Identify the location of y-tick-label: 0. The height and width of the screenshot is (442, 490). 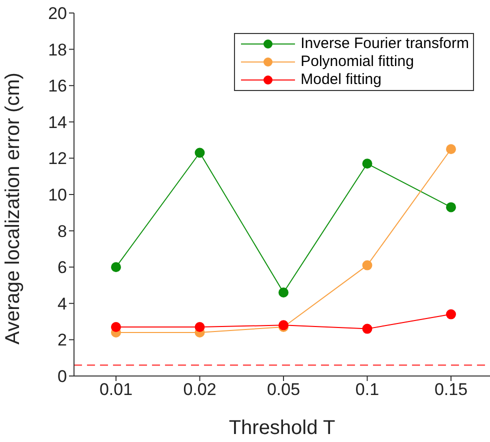
(62, 376).